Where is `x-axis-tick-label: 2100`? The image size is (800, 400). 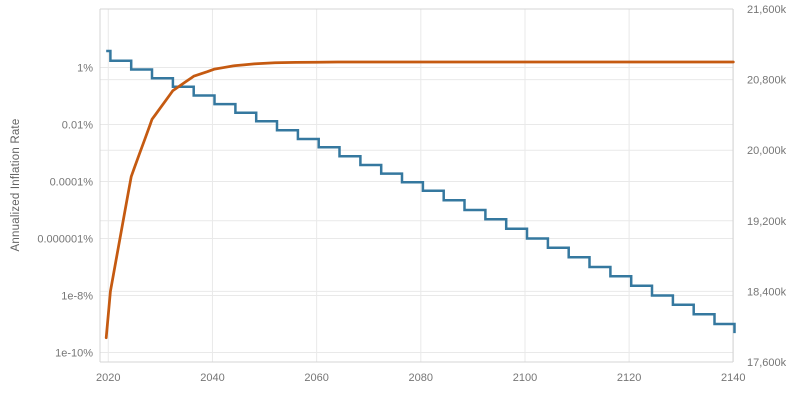
x-axis-tick-label: 2100 is located at coordinates (525, 378).